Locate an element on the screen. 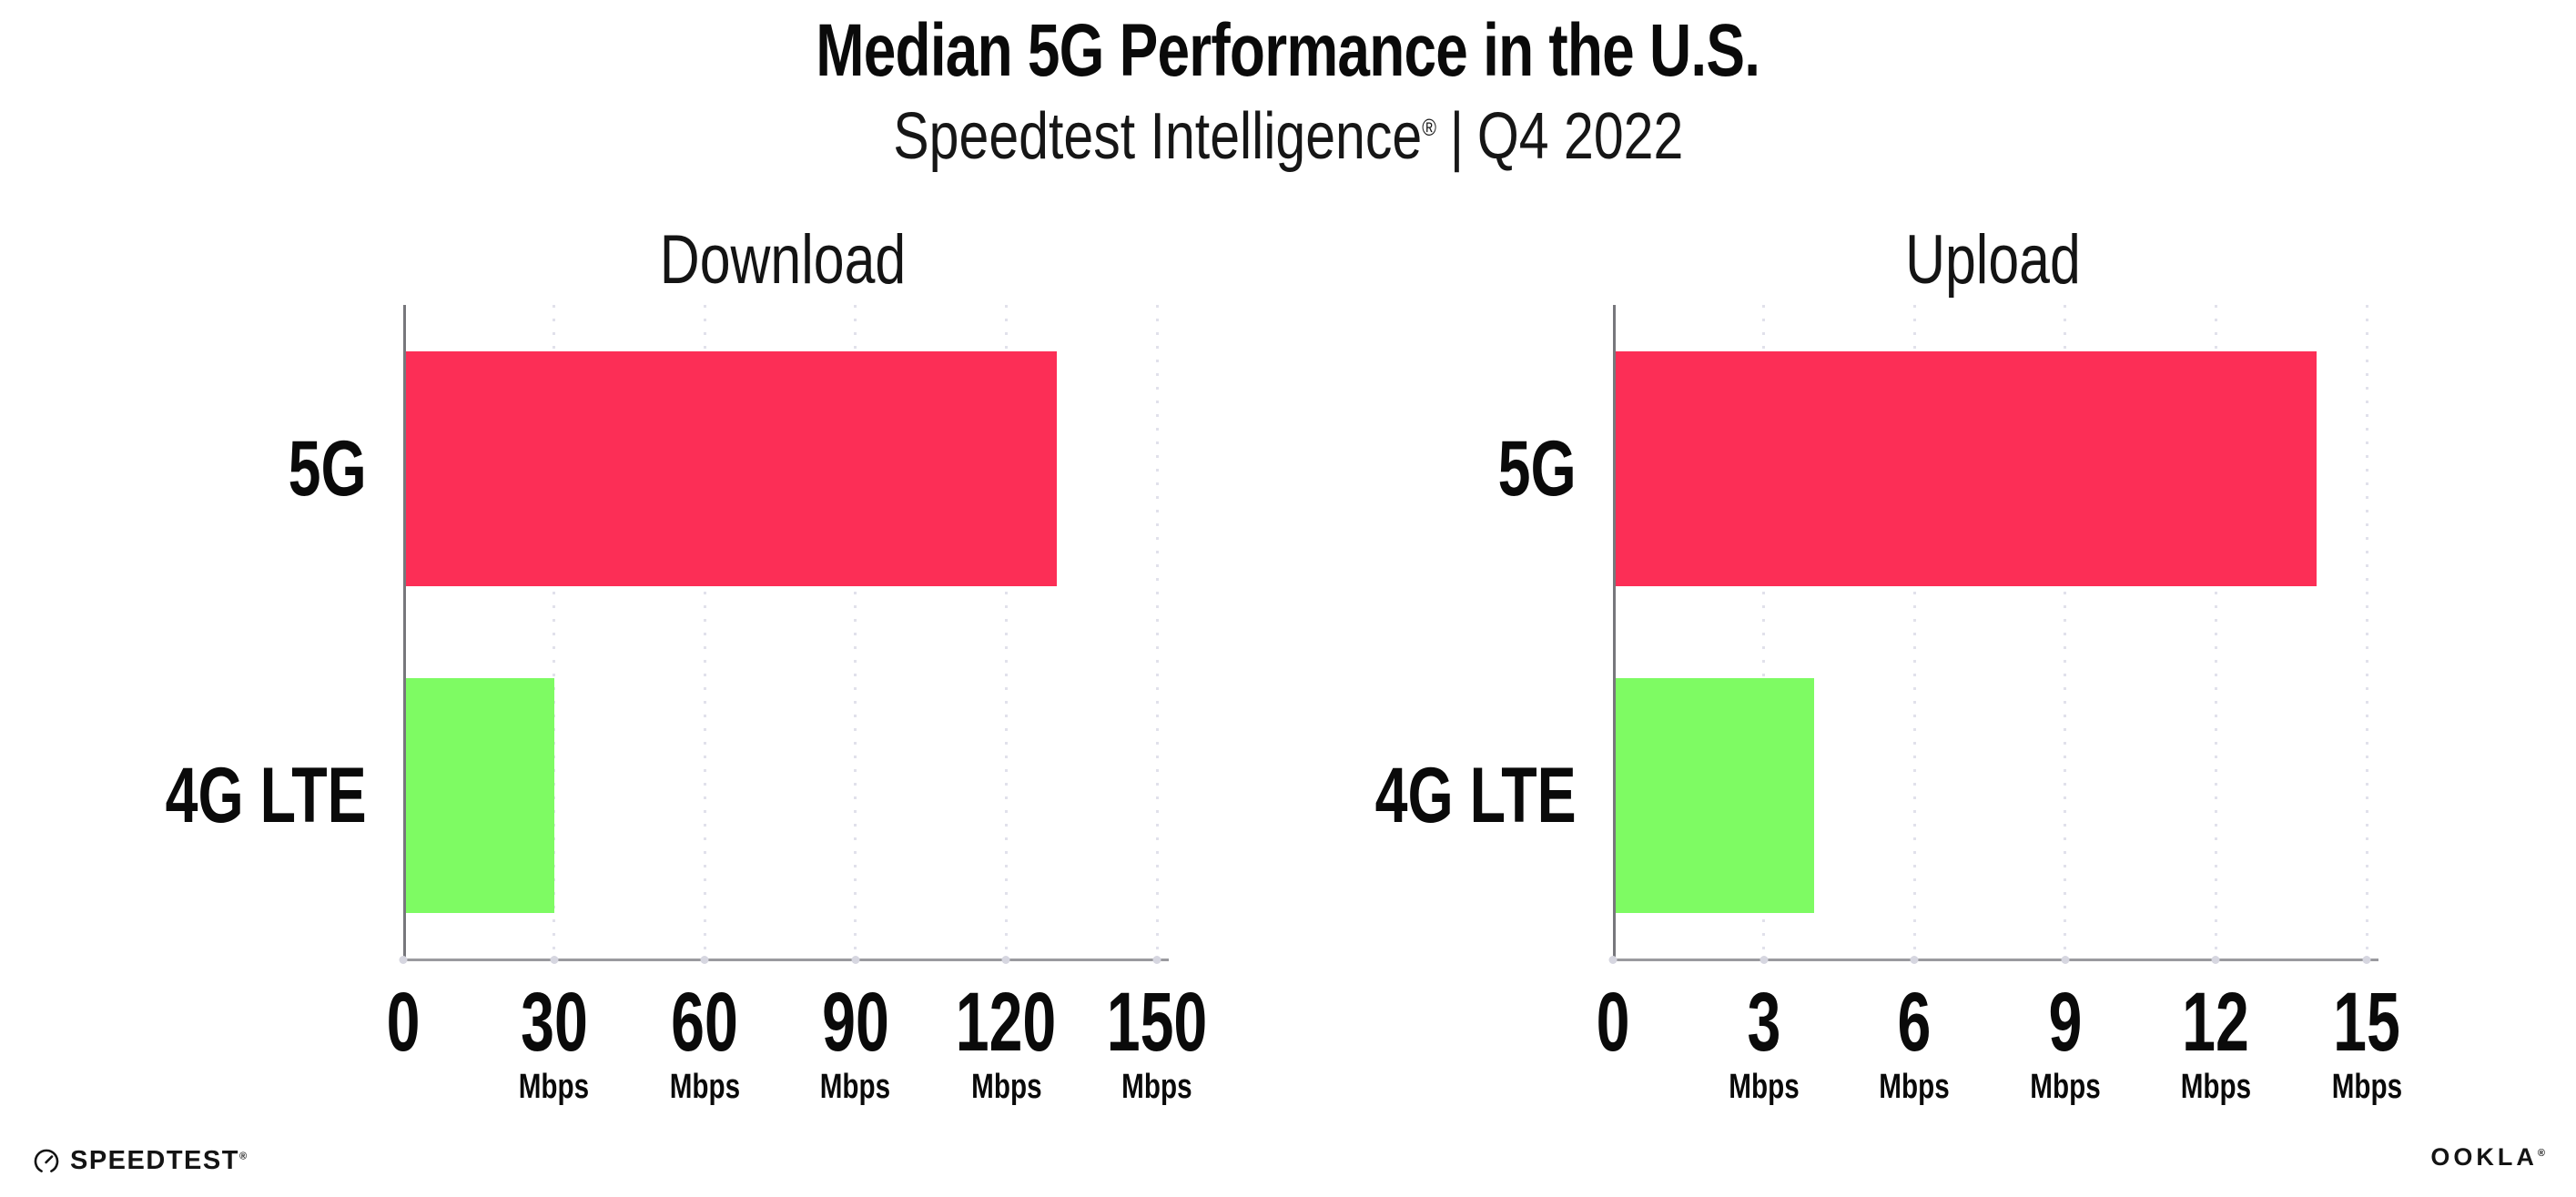 The image size is (2576, 1197). x-tick-value-text: 90 is located at coordinates (855, 1023).